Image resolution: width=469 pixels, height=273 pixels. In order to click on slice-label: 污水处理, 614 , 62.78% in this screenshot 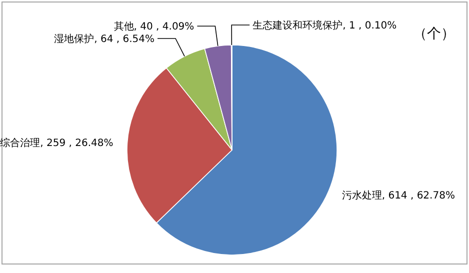, I will do `click(398, 195)`.